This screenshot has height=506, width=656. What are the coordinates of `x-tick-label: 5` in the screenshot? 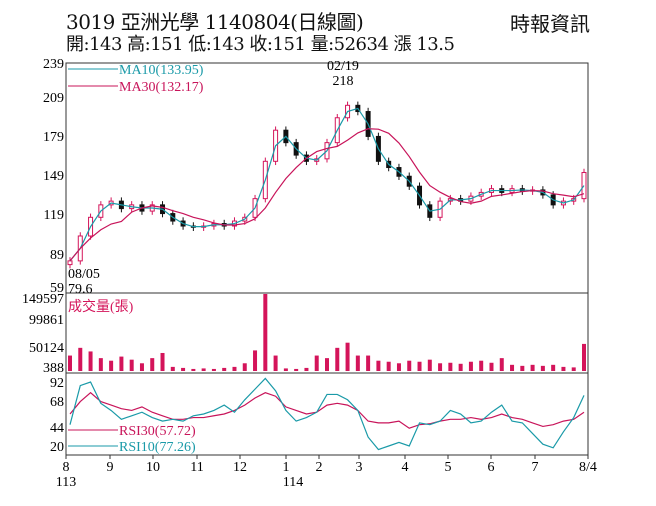 It's located at (448, 467).